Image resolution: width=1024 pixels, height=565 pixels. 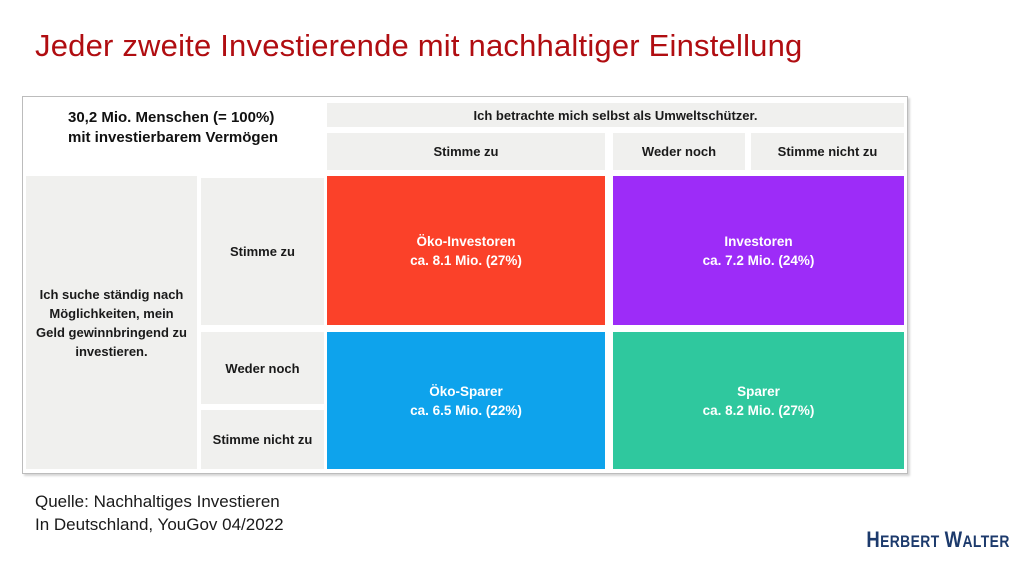 I want to click on population-line2: mit investierbarem Vermögen, so click(x=173, y=137).